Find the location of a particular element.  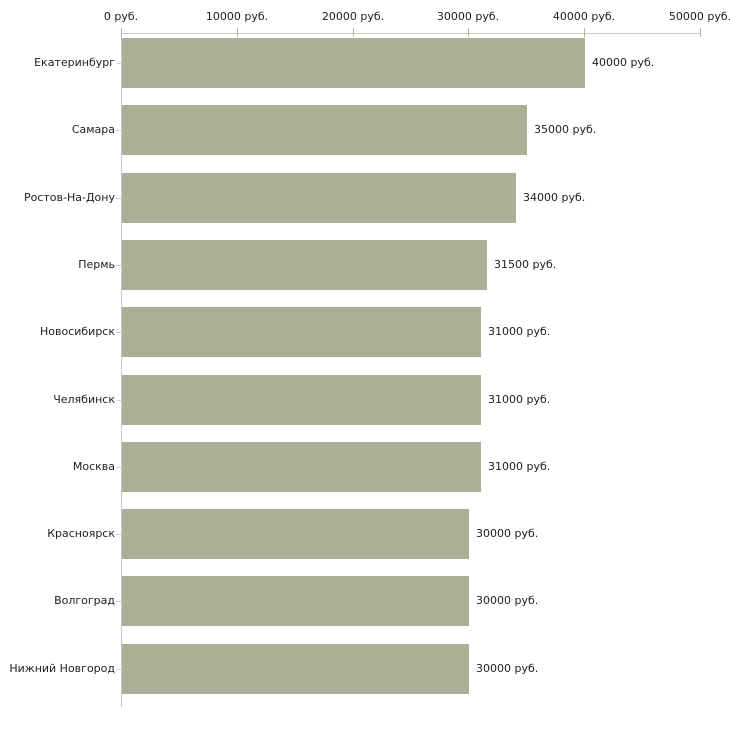

bar-row: Нижний Новгород 30000 руб. is located at coordinates (365, 672).